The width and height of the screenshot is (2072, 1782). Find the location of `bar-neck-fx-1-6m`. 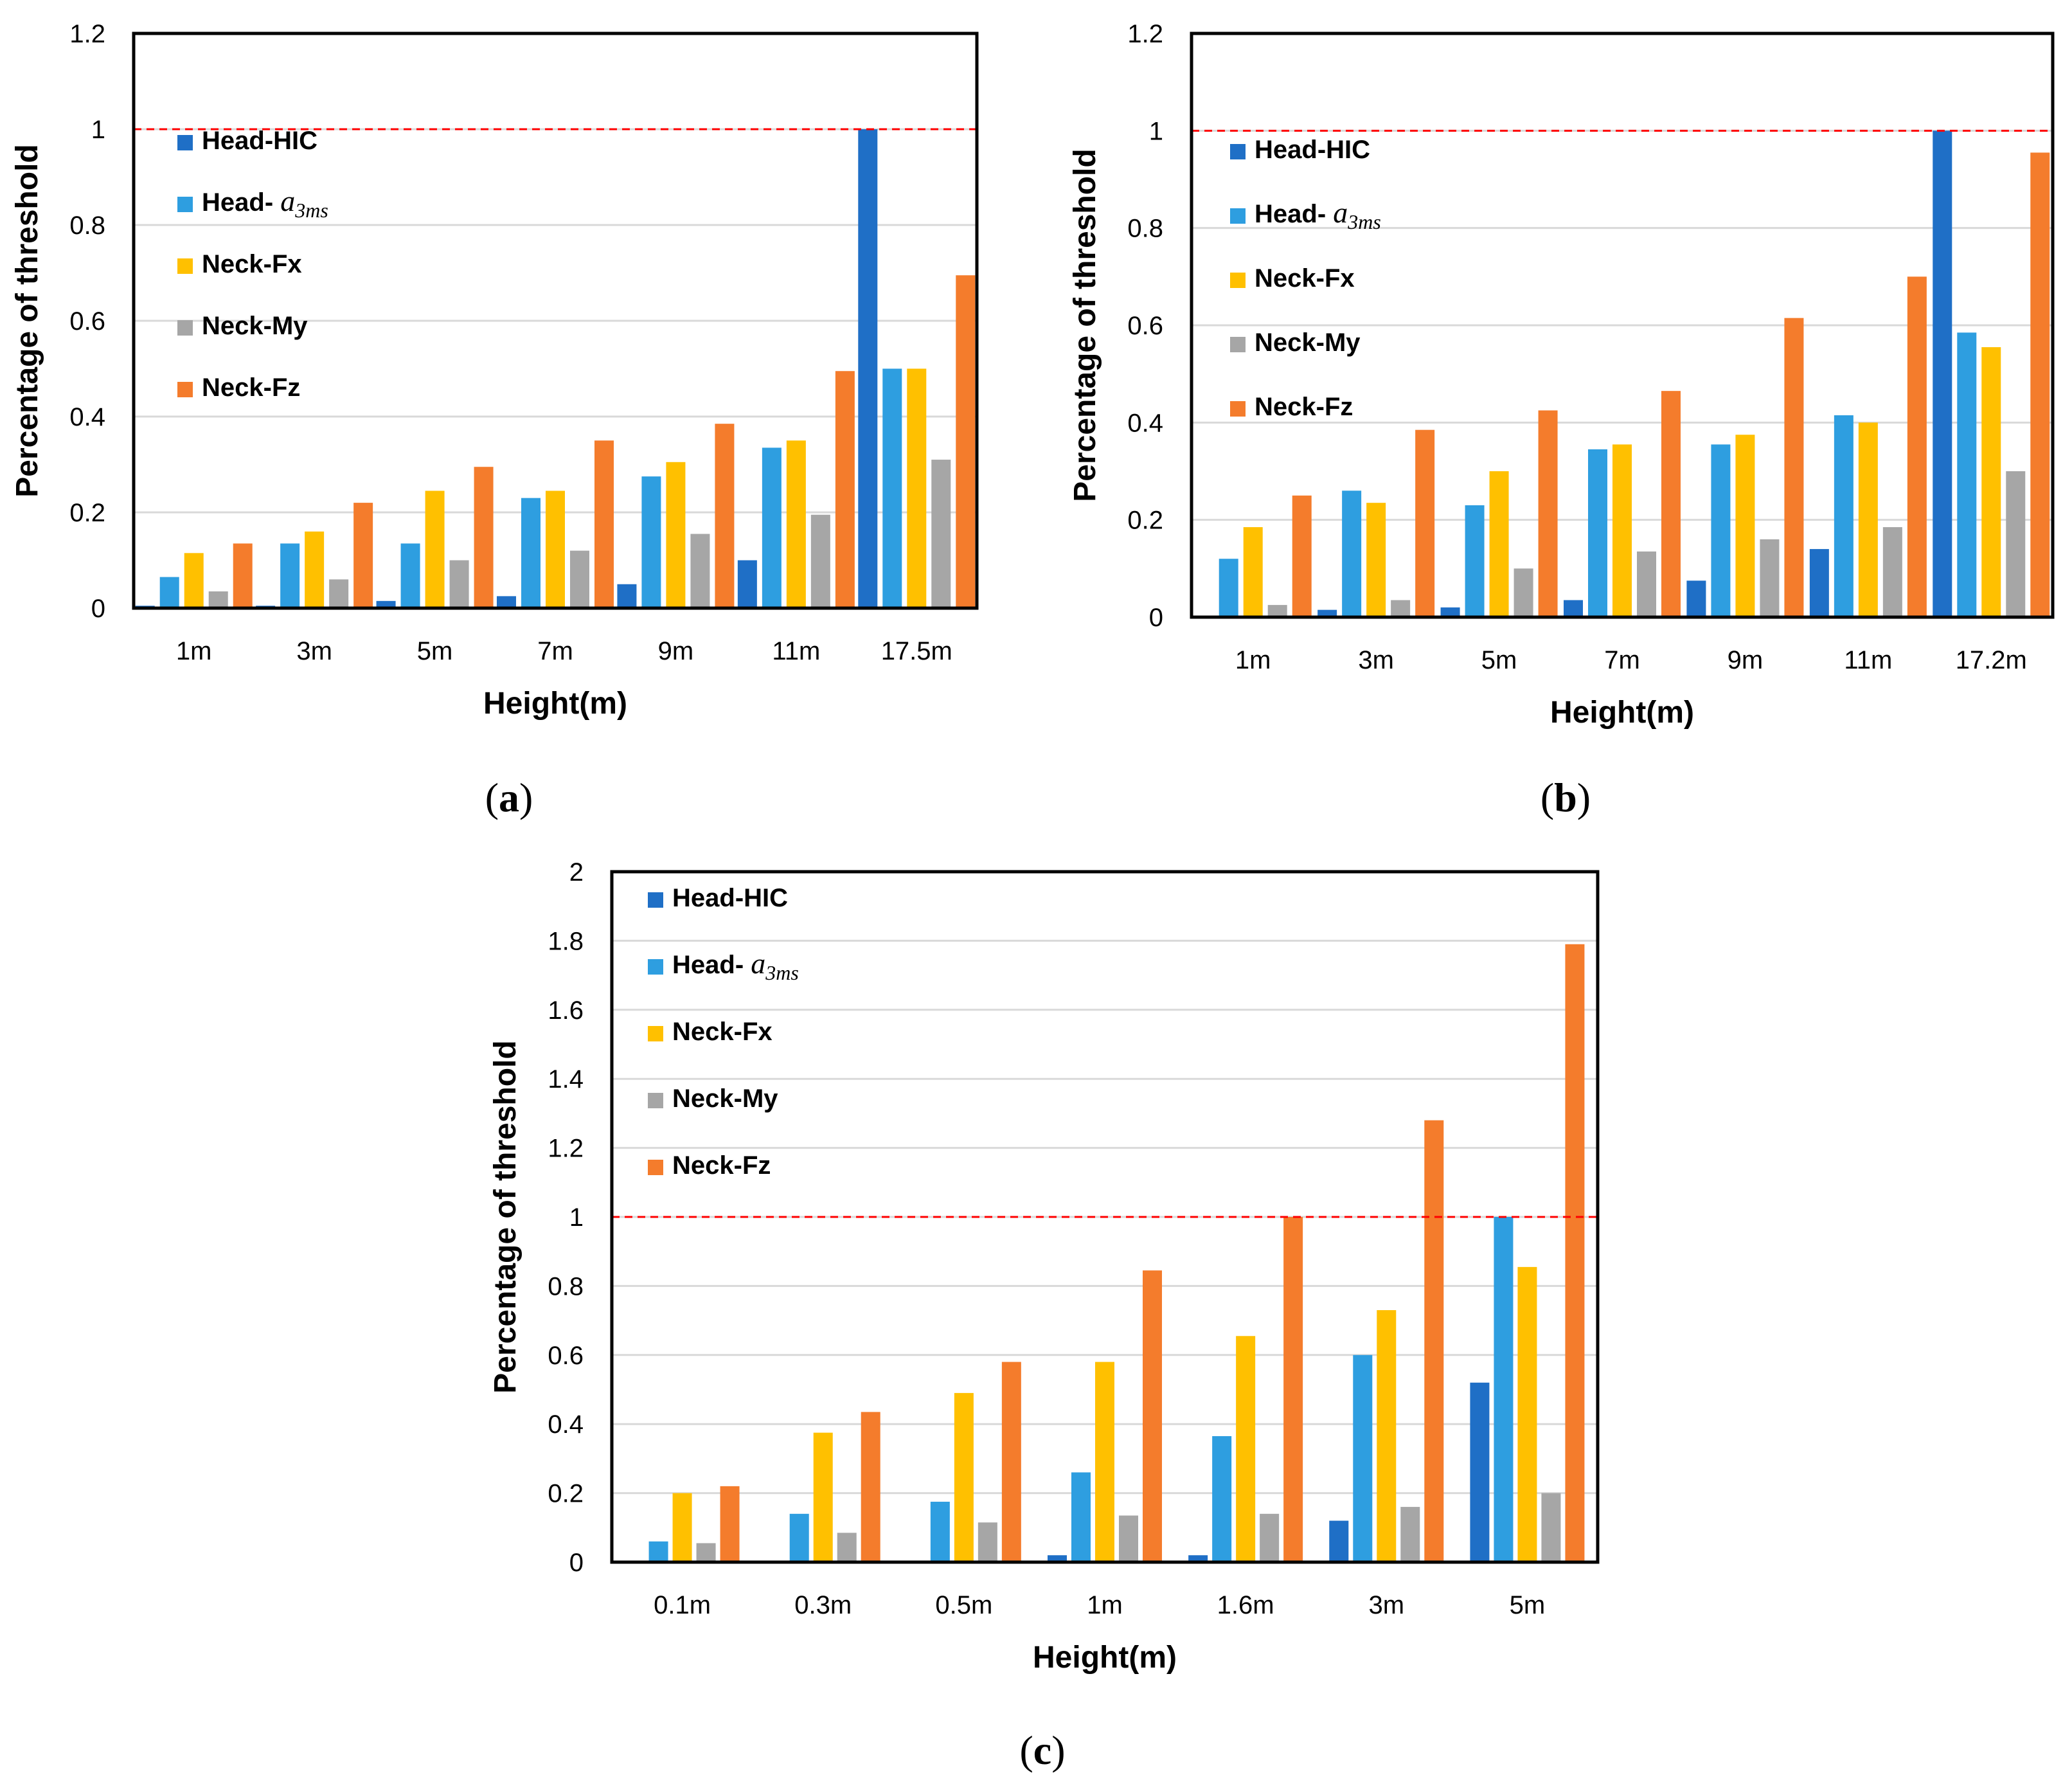

bar-neck-fx-1-6m is located at coordinates (1246, 1449).